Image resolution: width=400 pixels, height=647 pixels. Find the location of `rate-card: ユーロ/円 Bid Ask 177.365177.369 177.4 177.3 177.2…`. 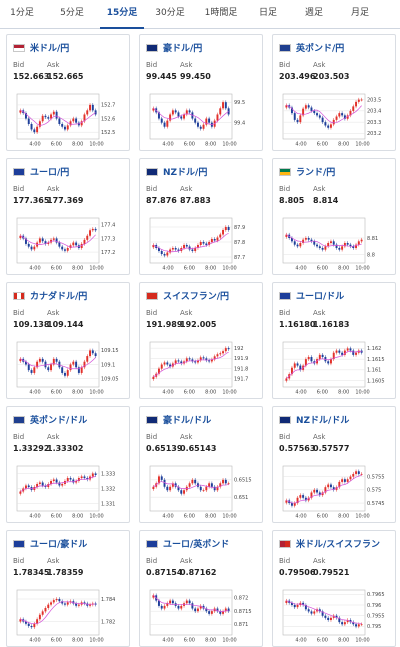

rate-card: ユーロ/円 Bid Ask 177.365177.369 177.4 177.3 177.2… is located at coordinates (68, 216).